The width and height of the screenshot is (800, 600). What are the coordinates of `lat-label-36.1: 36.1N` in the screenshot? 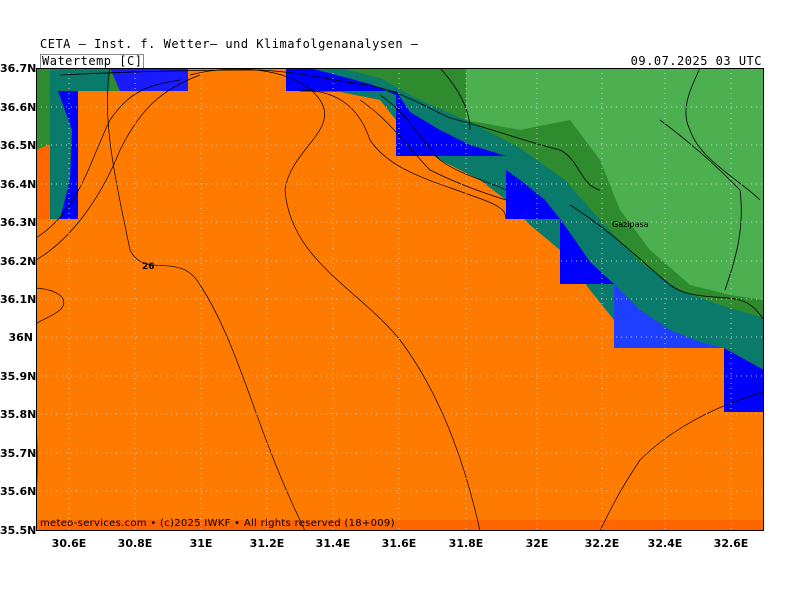 It's located at (18, 299).